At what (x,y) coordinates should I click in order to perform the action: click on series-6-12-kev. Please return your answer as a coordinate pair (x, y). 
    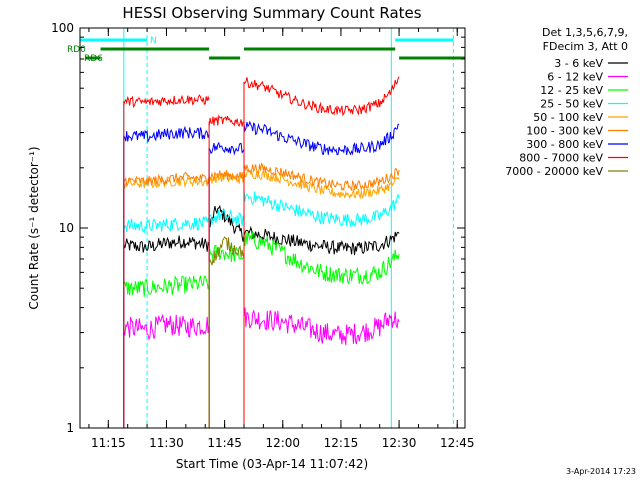
    Looking at the image, I should click on (261, 367).